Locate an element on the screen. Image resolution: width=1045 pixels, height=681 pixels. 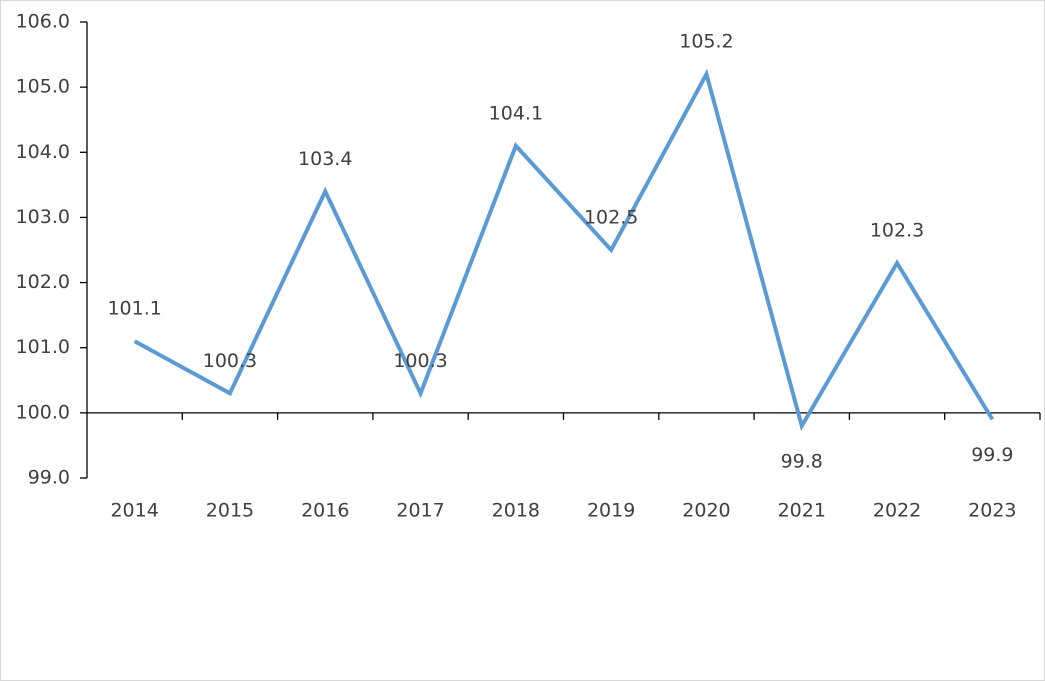
data-label: 99.8 is located at coordinates (802, 461).